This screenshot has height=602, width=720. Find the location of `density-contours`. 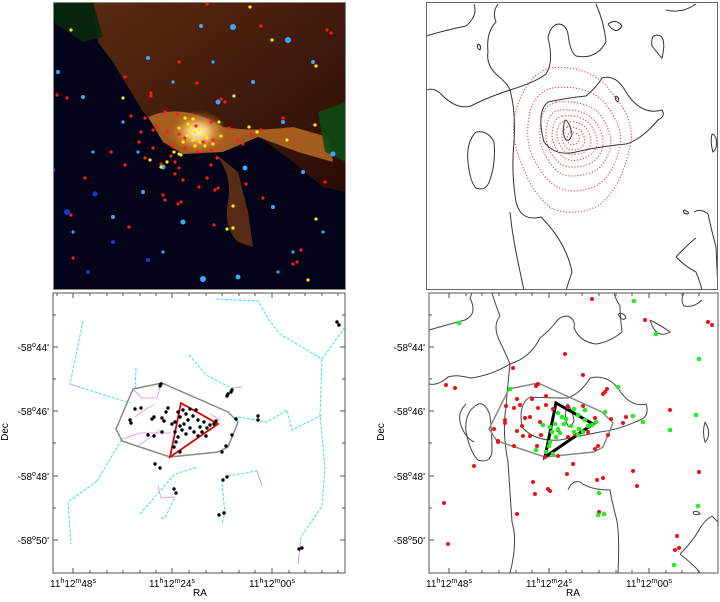

density-contours is located at coordinates (572, 140).